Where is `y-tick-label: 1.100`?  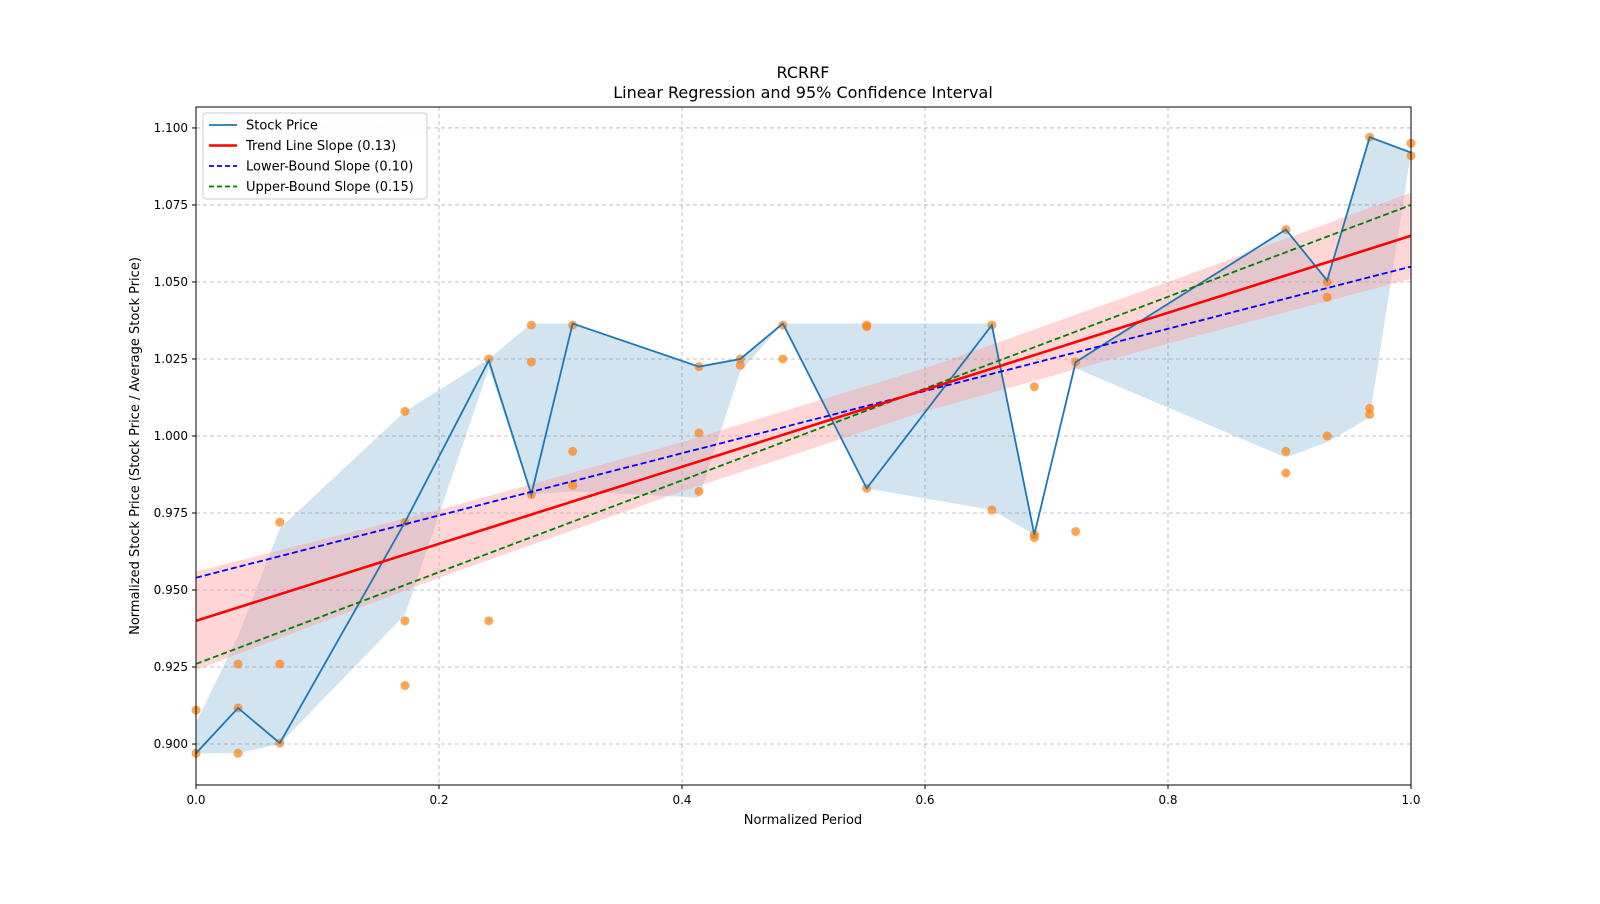
y-tick-label: 1.100 is located at coordinates (171, 128).